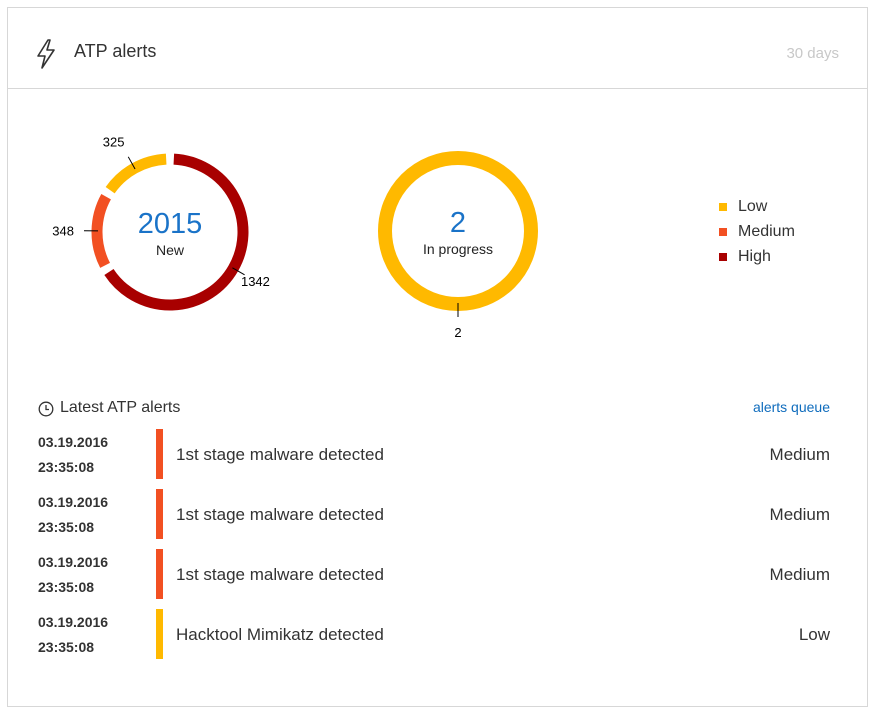 The height and width of the screenshot is (715, 876). What do you see at coordinates (114, 141) in the screenshot?
I see `data-label: 325` at bounding box center [114, 141].